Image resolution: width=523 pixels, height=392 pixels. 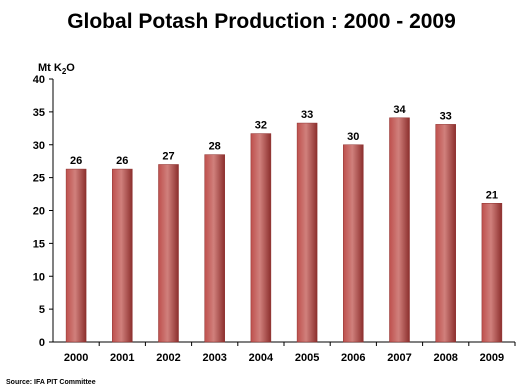 I want to click on source-note: Source: IFA PIT Committee, so click(x=51, y=382).